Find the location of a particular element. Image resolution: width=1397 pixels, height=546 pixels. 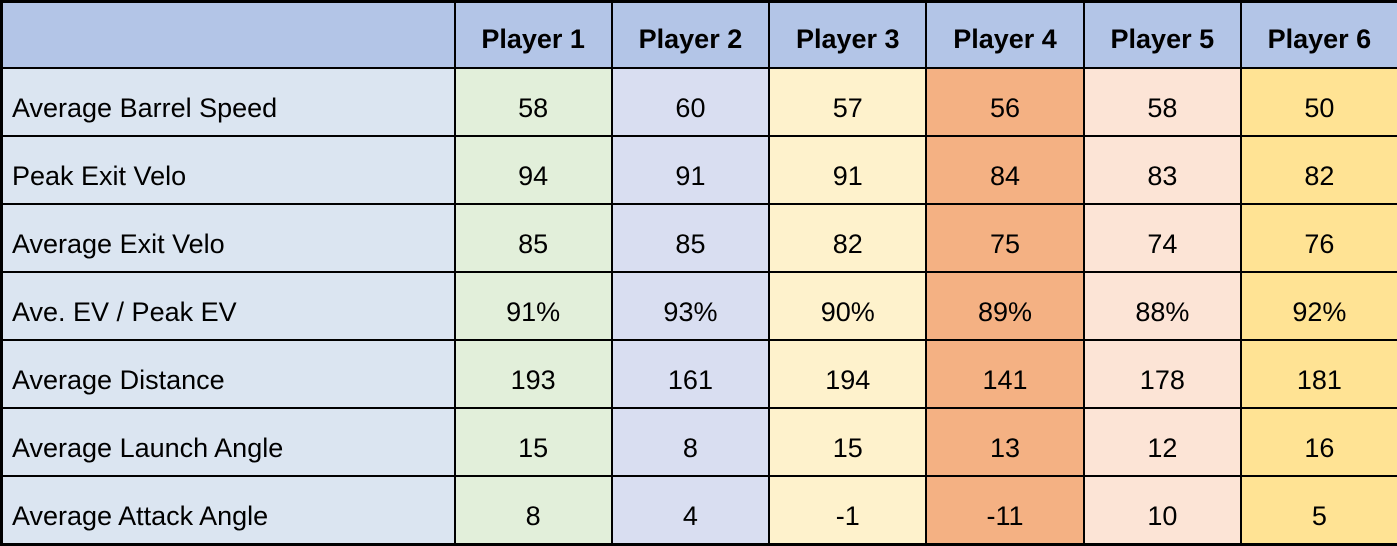

corner-cell is located at coordinates (228, 34).